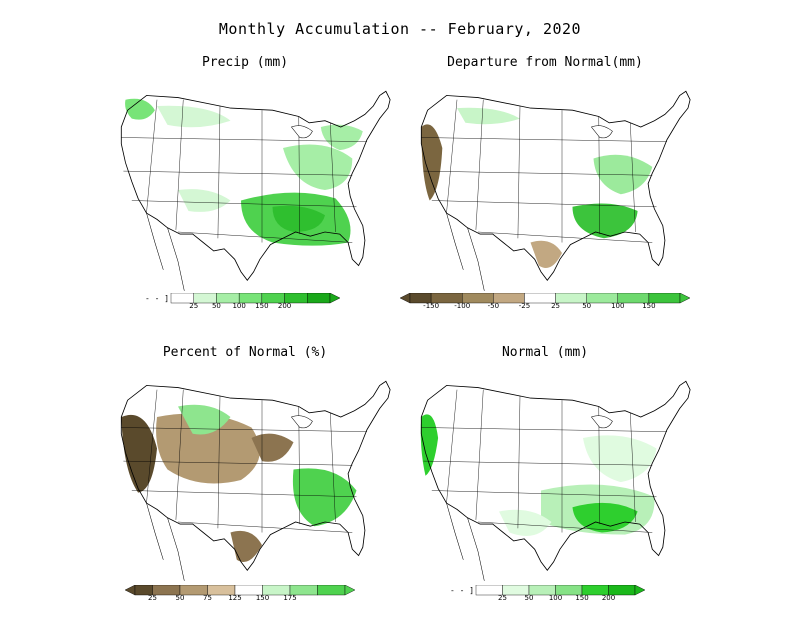  What do you see at coordinates (545, 298) in the screenshot?
I see `colorbar-departure-swatches` at bounding box center [545, 298].